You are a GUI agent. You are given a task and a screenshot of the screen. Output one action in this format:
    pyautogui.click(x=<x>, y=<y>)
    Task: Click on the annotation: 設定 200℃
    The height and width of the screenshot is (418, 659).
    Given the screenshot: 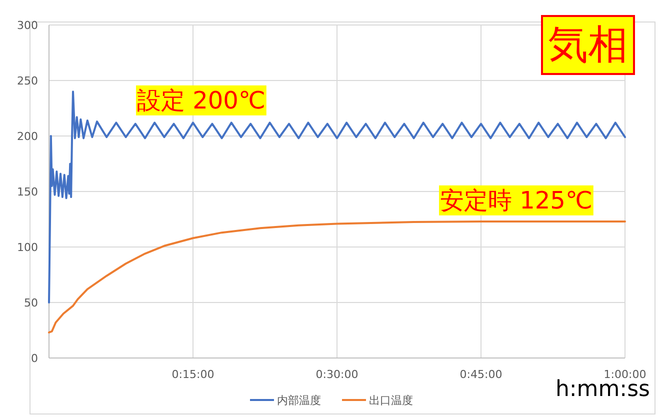 What is the action you would take?
    pyautogui.click(x=201, y=100)
    